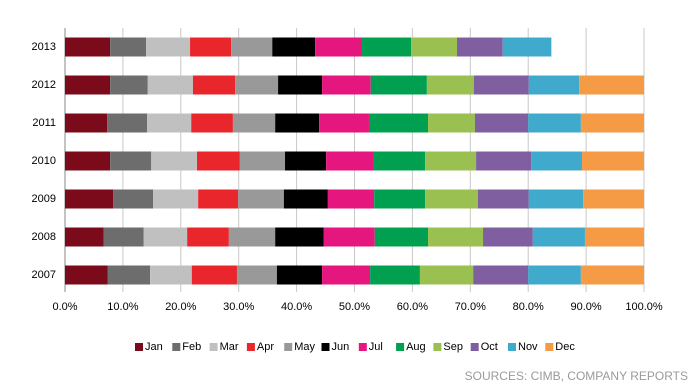  What do you see at coordinates (416, 347) in the screenshot?
I see `legend-label: Aug` at bounding box center [416, 347].